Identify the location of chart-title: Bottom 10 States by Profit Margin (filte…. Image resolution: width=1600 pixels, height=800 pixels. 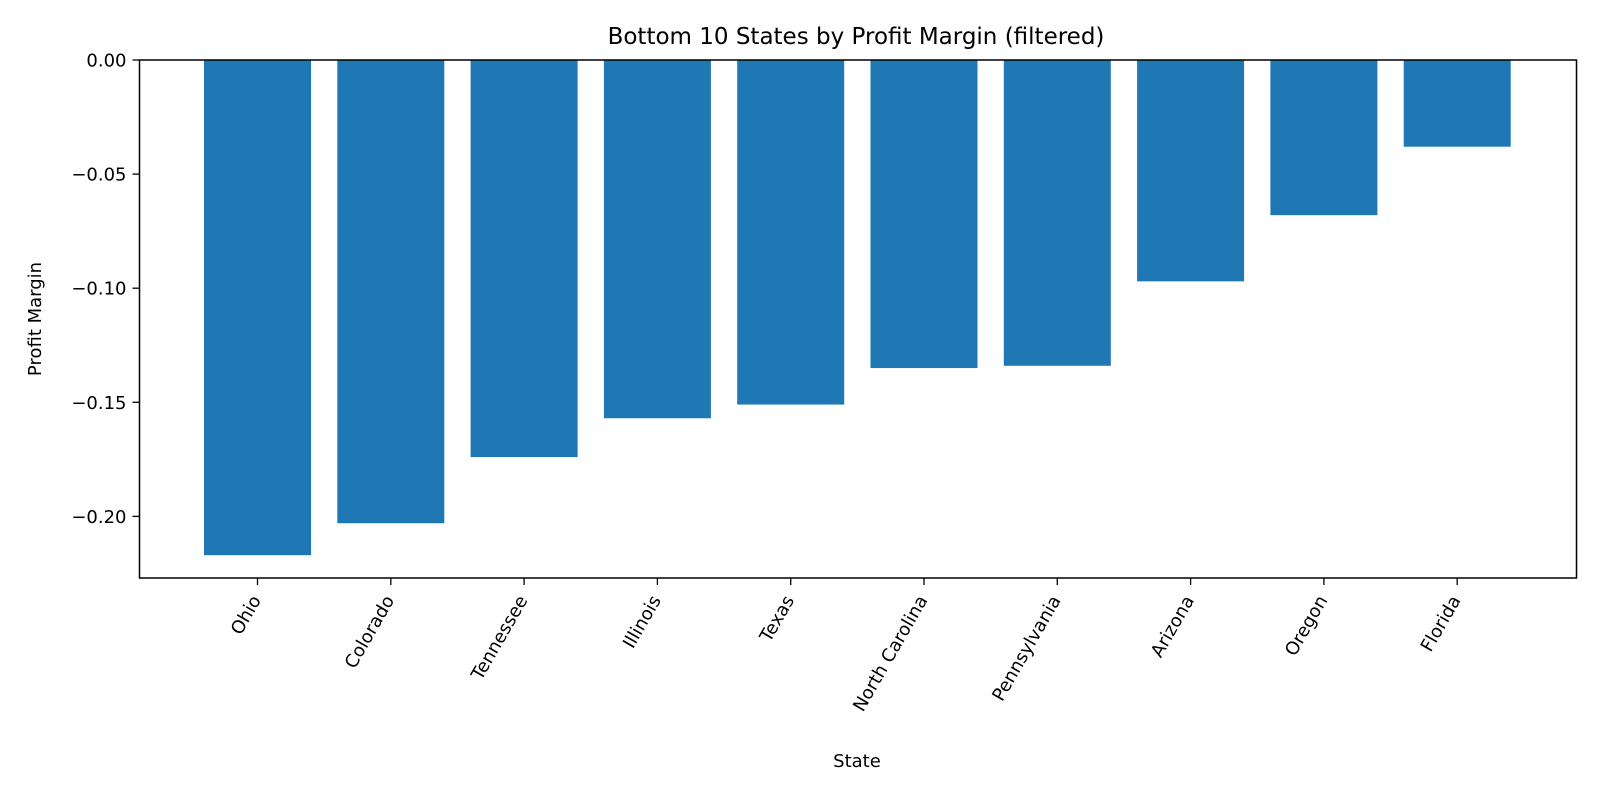
(856, 37).